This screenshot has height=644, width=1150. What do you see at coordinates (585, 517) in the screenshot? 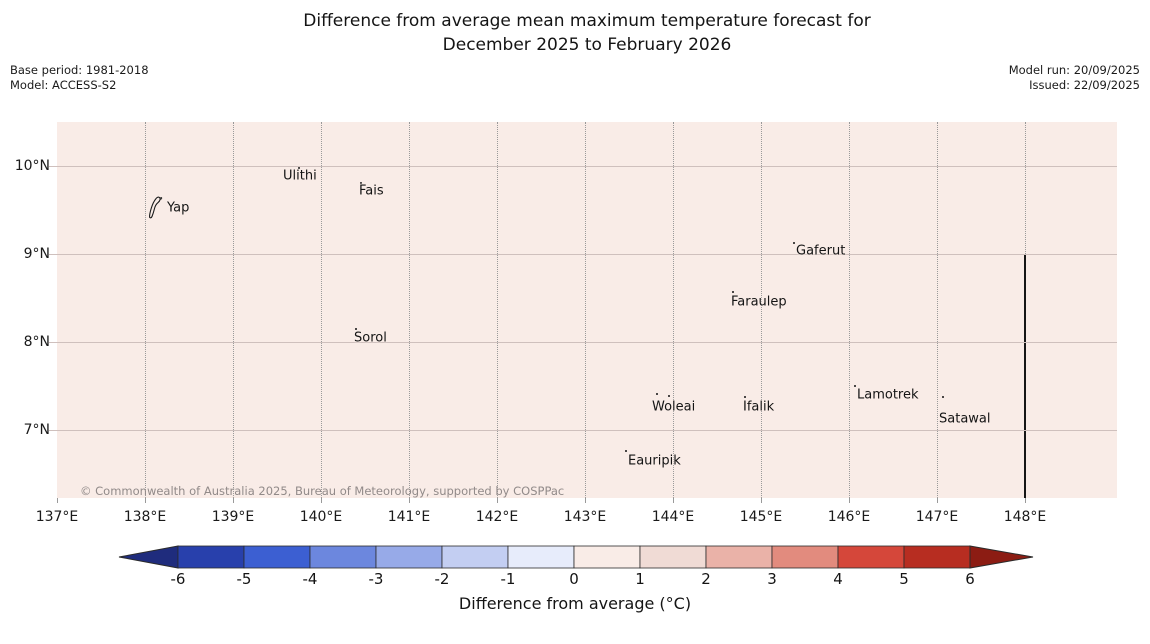
I see `x-axis-tick-label: 143°E` at bounding box center [585, 517].